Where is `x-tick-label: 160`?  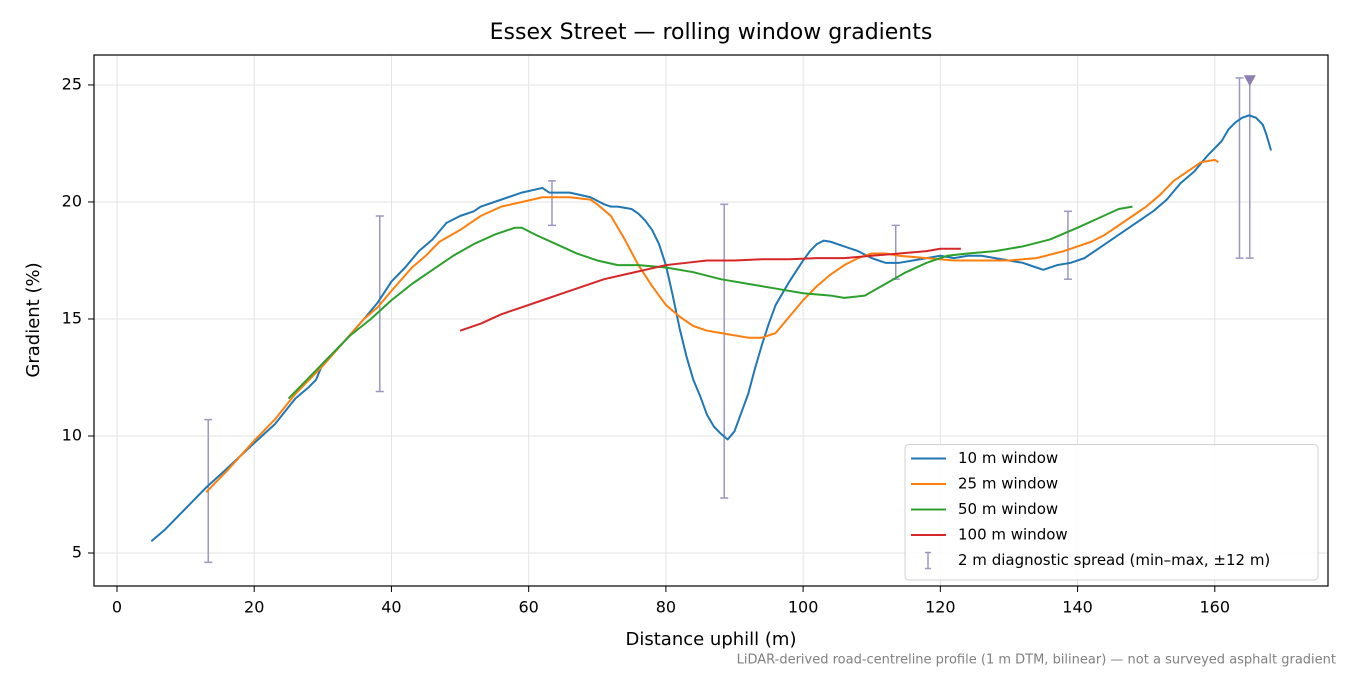
x-tick-label: 160 is located at coordinates (1215, 607).